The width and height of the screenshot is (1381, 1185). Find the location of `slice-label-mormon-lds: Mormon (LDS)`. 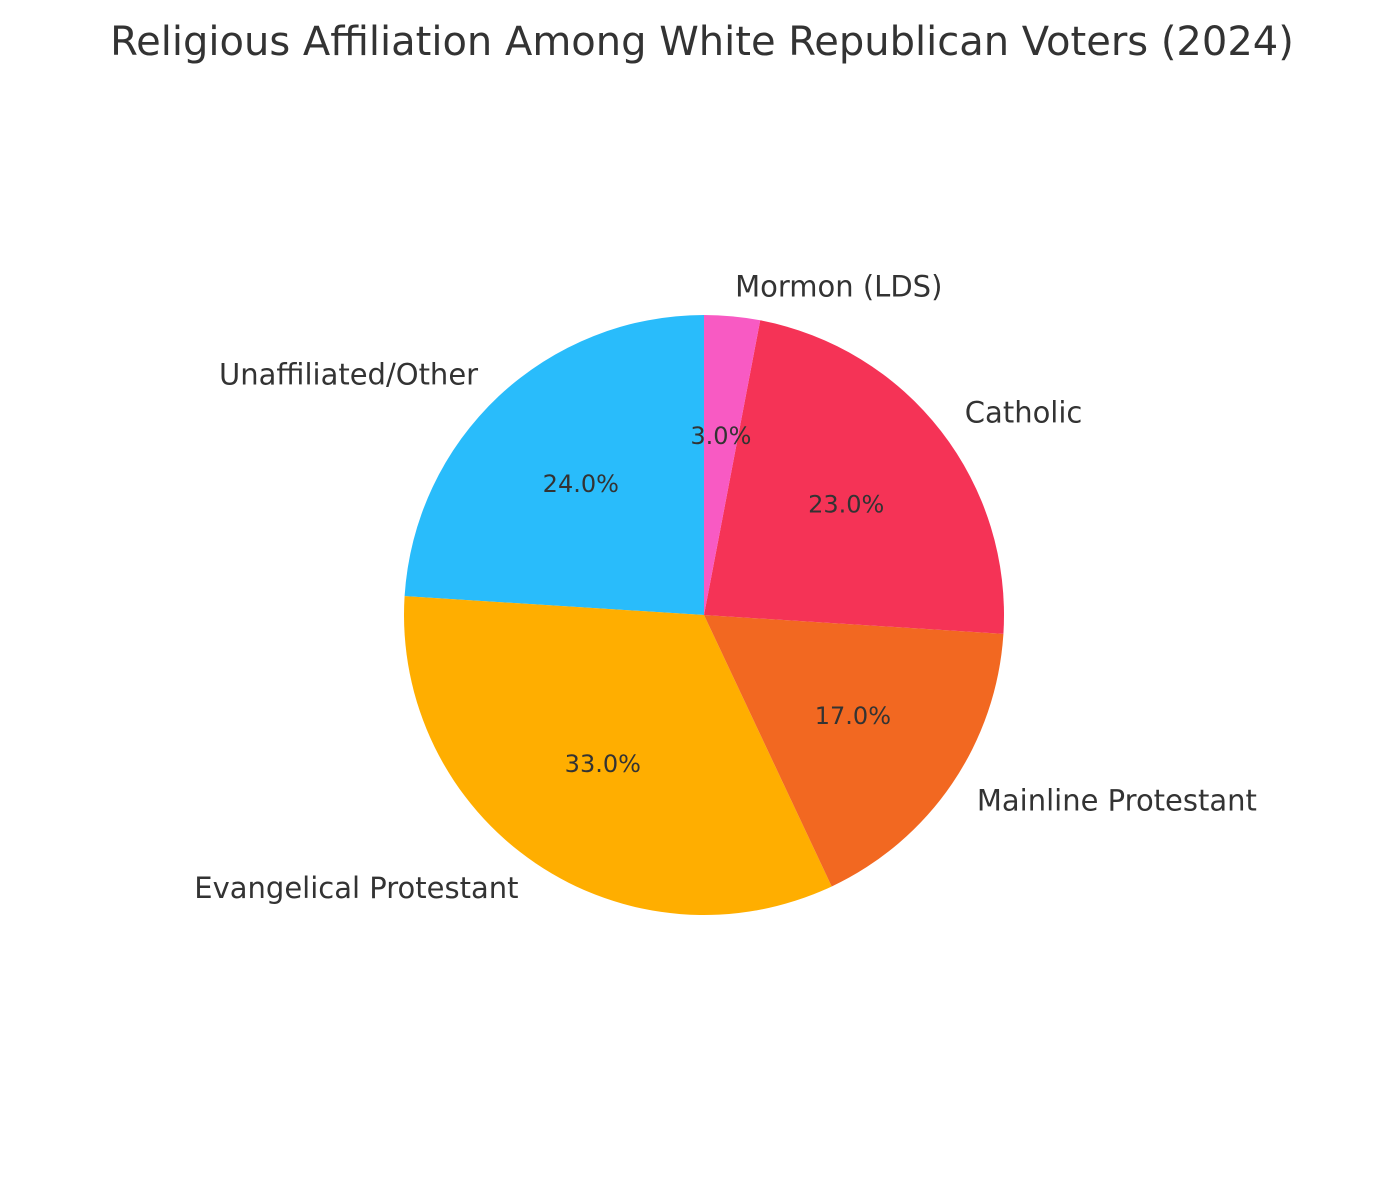

slice-label-mormon-lds: Mormon (LDS) is located at coordinates (838, 287).